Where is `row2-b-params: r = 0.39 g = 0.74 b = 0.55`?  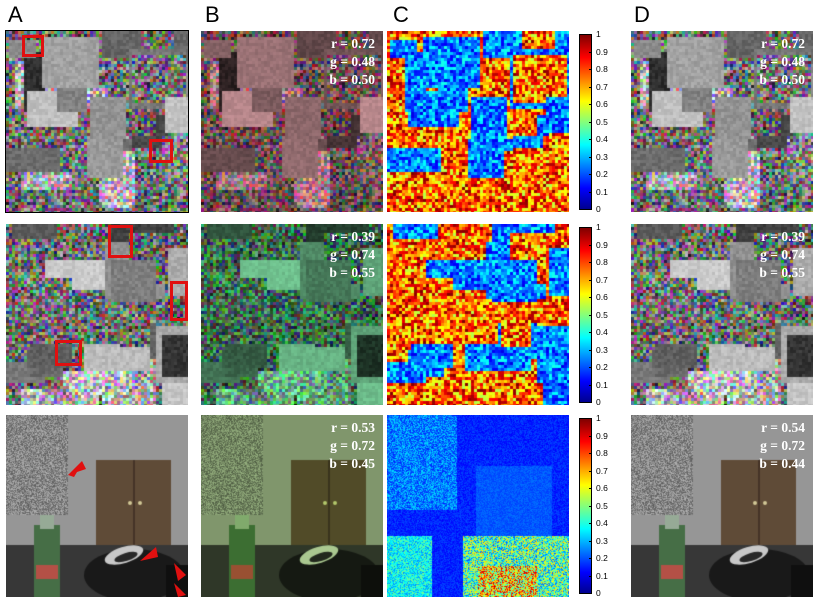
row2-b-params: r = 0.39 g = 0.74 b = 0.55 is located at coordinates (352, 255).